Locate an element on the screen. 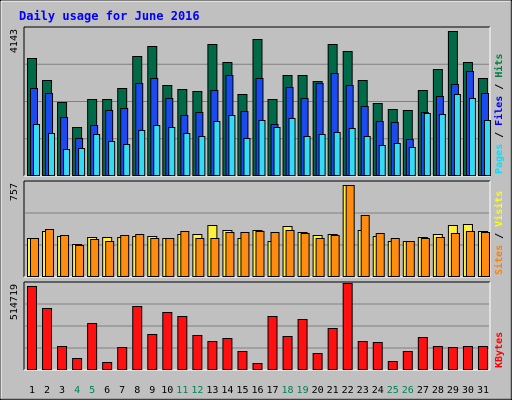  x-tick-label-day-9: 9 is located at coordinates (152, 390).